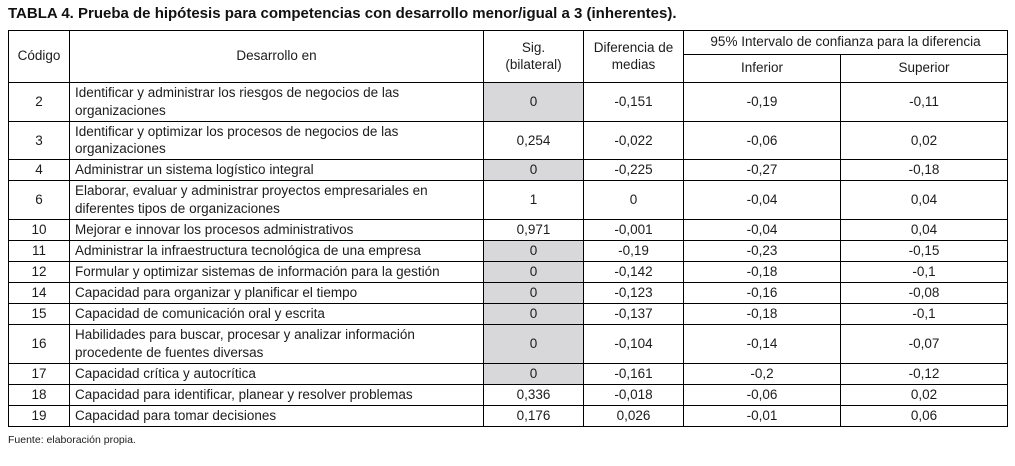 Image resolution: width=1015 pixels, height=466 pixels. I want to click on cell-sig: 0,254, so click(533, 140).